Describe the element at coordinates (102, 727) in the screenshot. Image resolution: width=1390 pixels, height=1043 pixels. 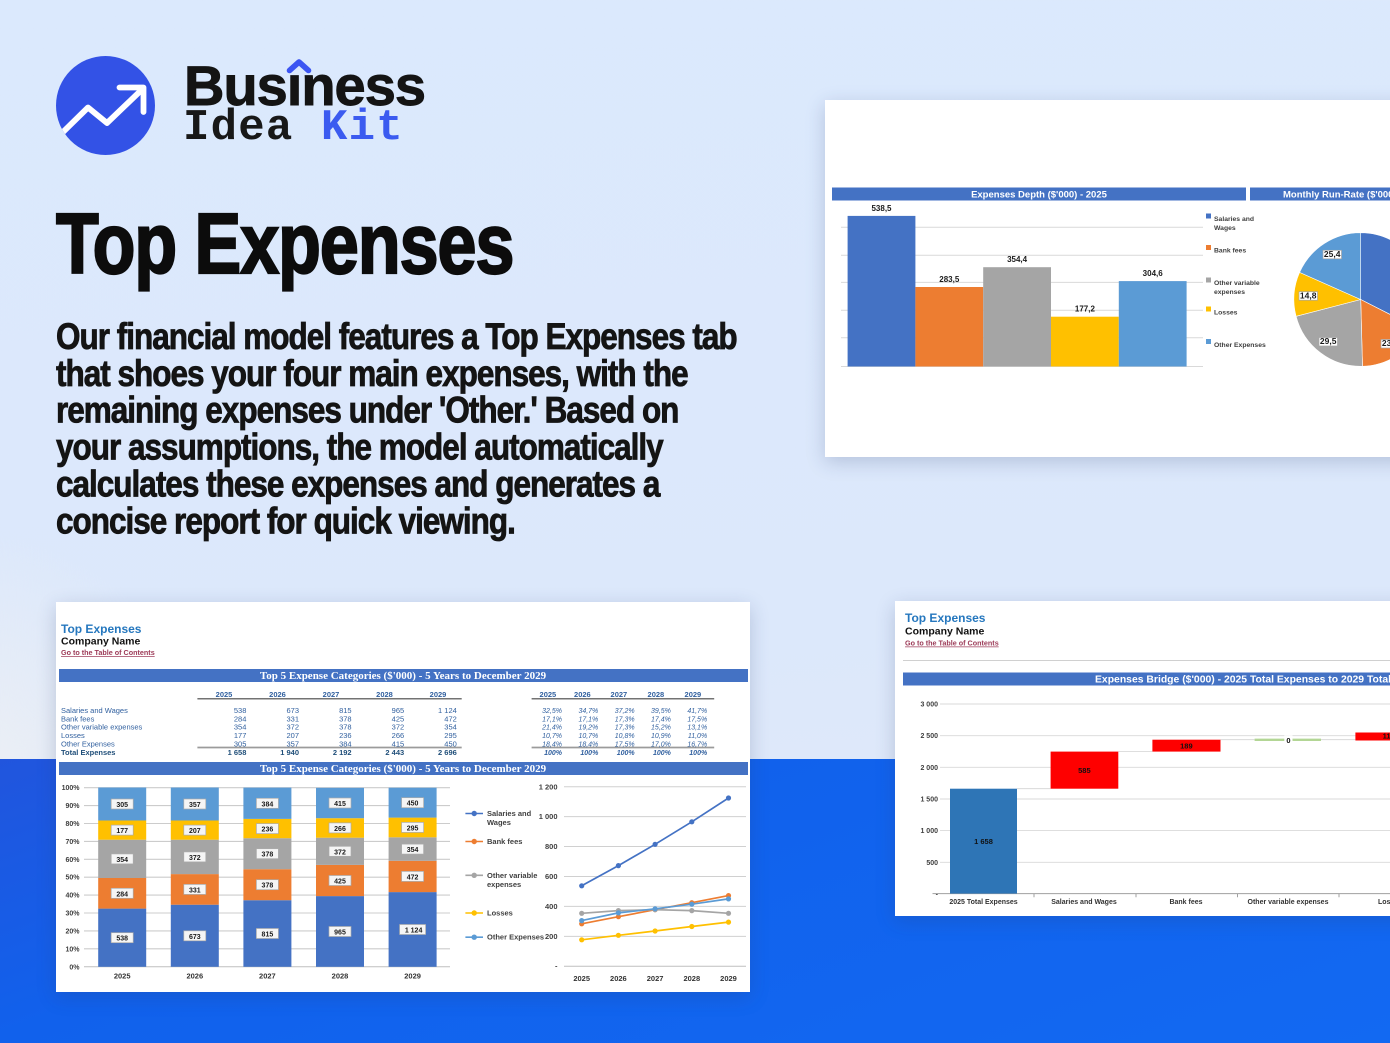
I see `svg-text: Other variable expenses` at that location.